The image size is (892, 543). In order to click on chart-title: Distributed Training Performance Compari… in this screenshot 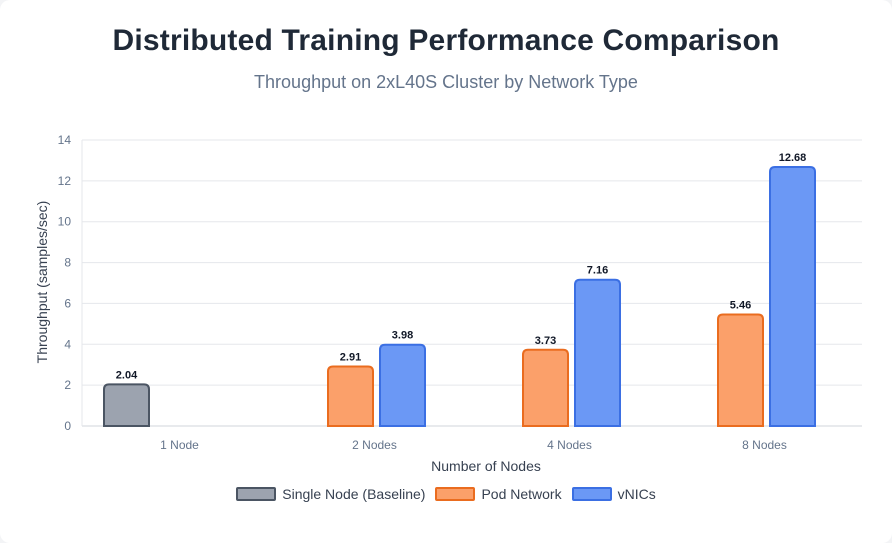, I will do `click(446, 40)`.